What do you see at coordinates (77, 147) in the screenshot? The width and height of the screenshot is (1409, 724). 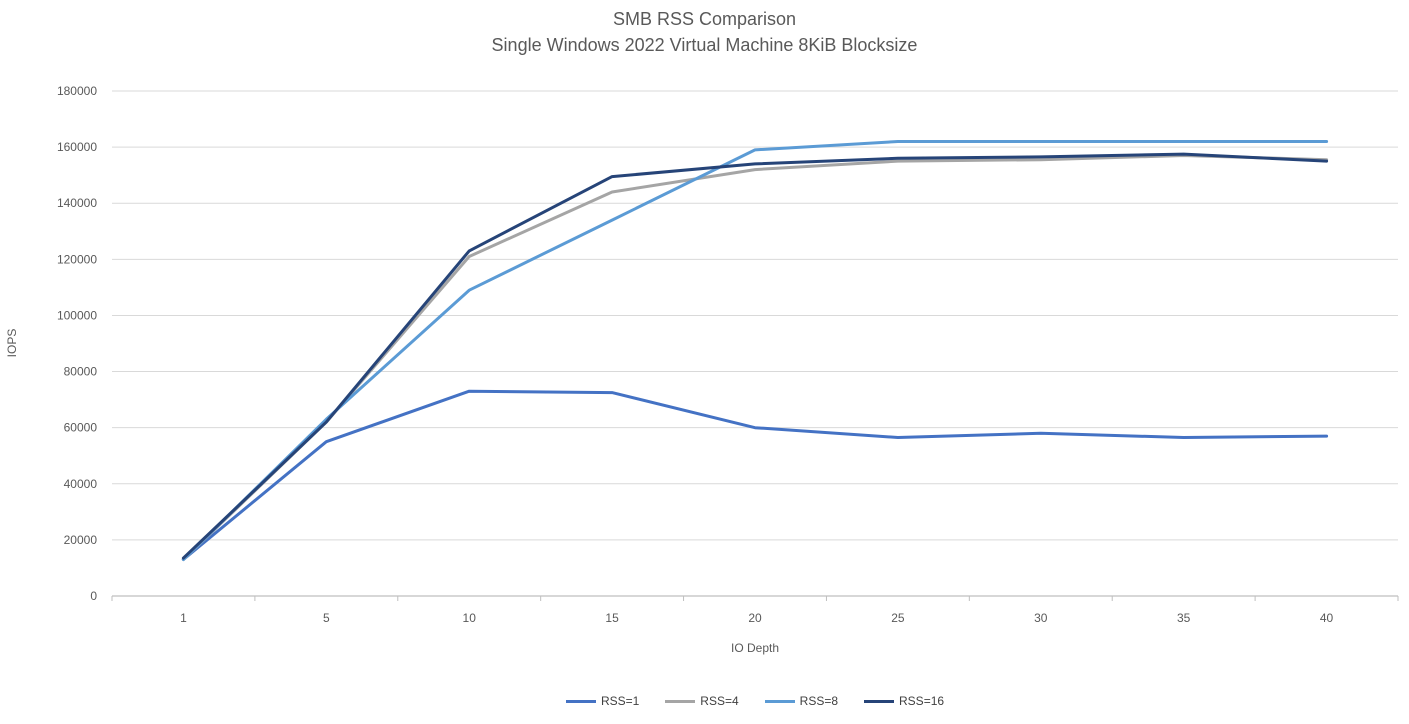 I see `y-axis-tick-label: 160000` at bounding box center [77, 147].